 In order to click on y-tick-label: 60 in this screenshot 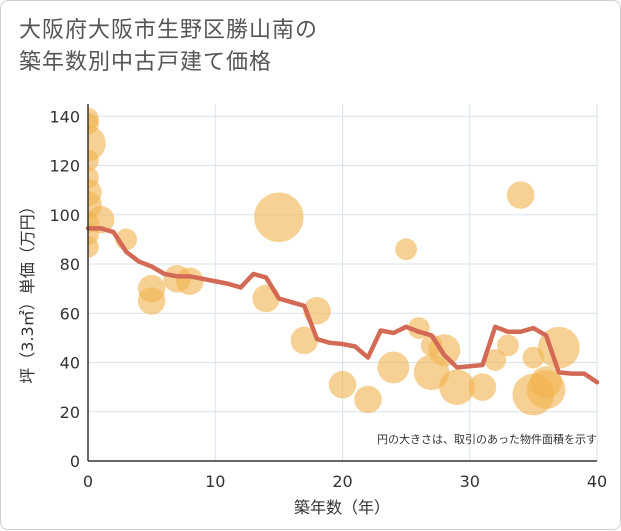, I will do `click(70, 313)`.